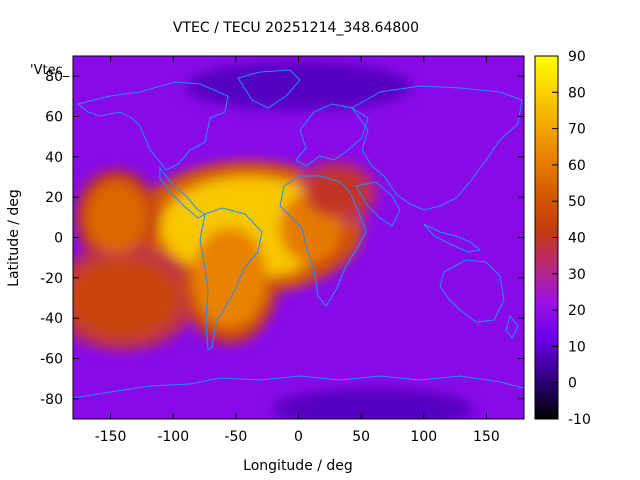  I want to click on heatmap-region-north-africa, so click(336, 193).